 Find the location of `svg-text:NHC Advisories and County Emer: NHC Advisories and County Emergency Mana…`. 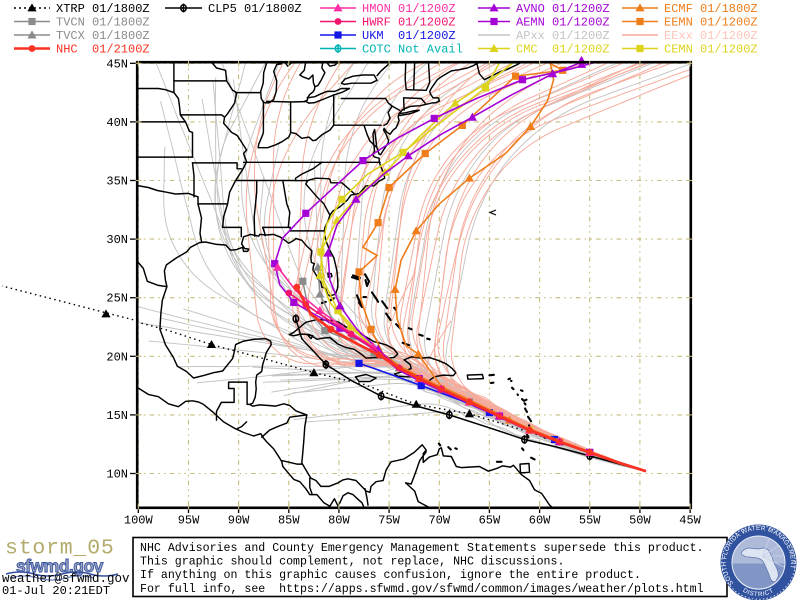

svg-text:NHC Advisories and County Emer: NHC Advisories and County Emergency Mana… is located at coordinates (422, 548).